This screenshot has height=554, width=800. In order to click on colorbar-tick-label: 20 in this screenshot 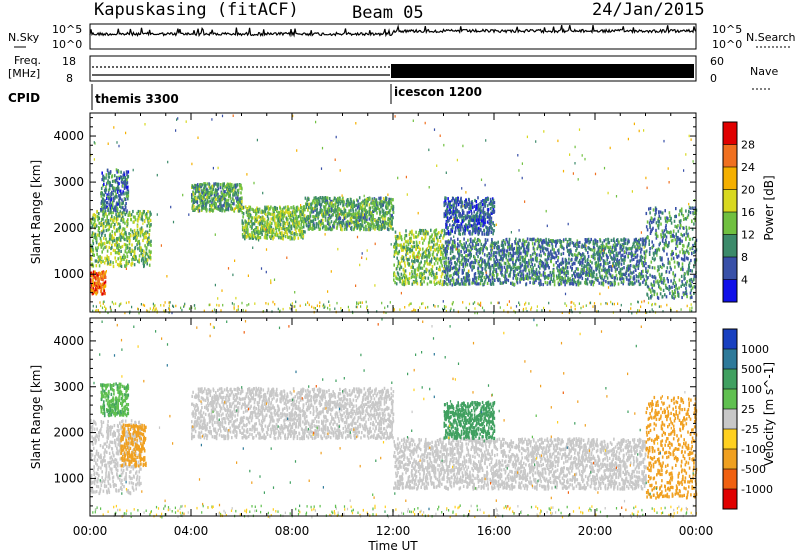, I will do `click(748, 190)`.